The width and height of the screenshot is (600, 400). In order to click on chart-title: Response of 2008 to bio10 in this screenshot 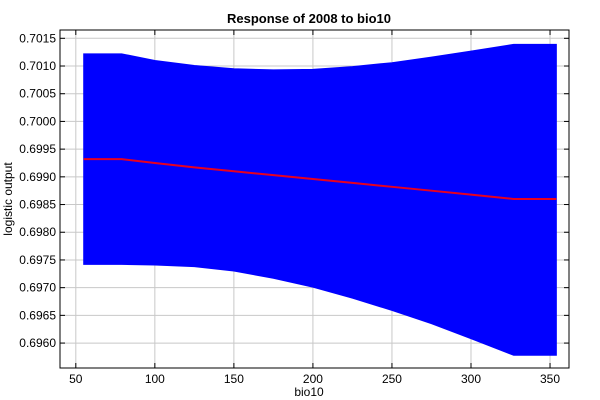, I will do `click(309, 18)`.